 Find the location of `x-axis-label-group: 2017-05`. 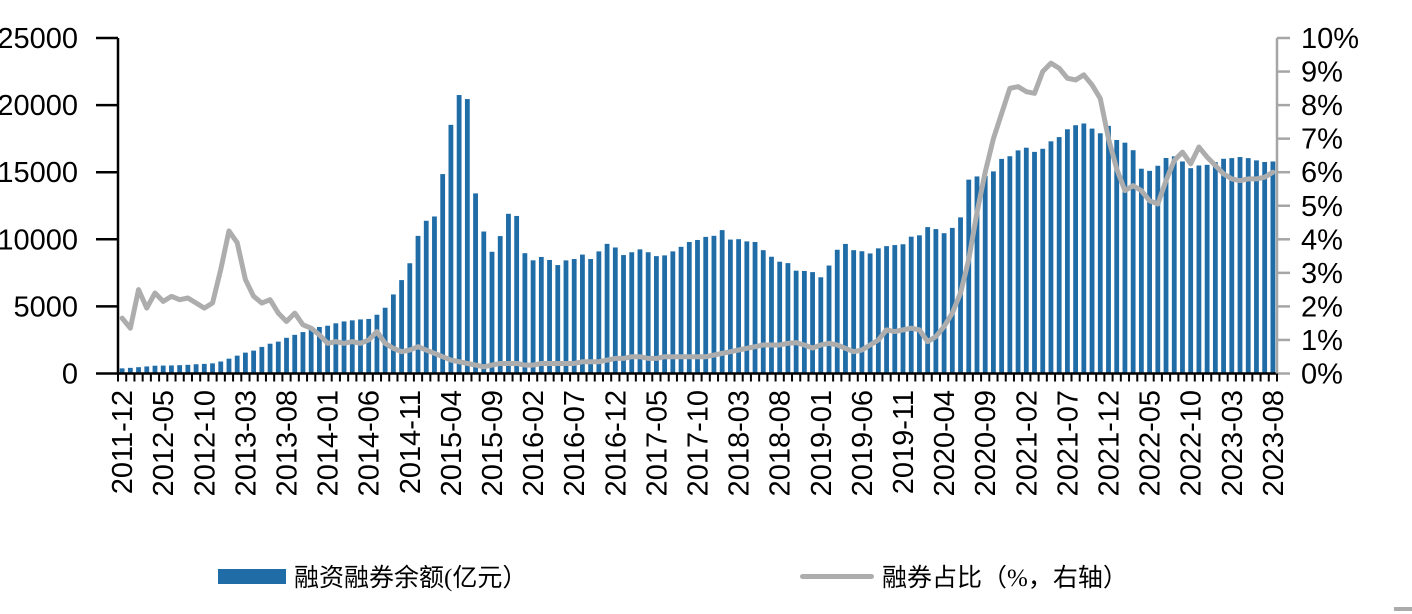

x-axis-label-group: 2017-05 is located at coordinates (657, 443).